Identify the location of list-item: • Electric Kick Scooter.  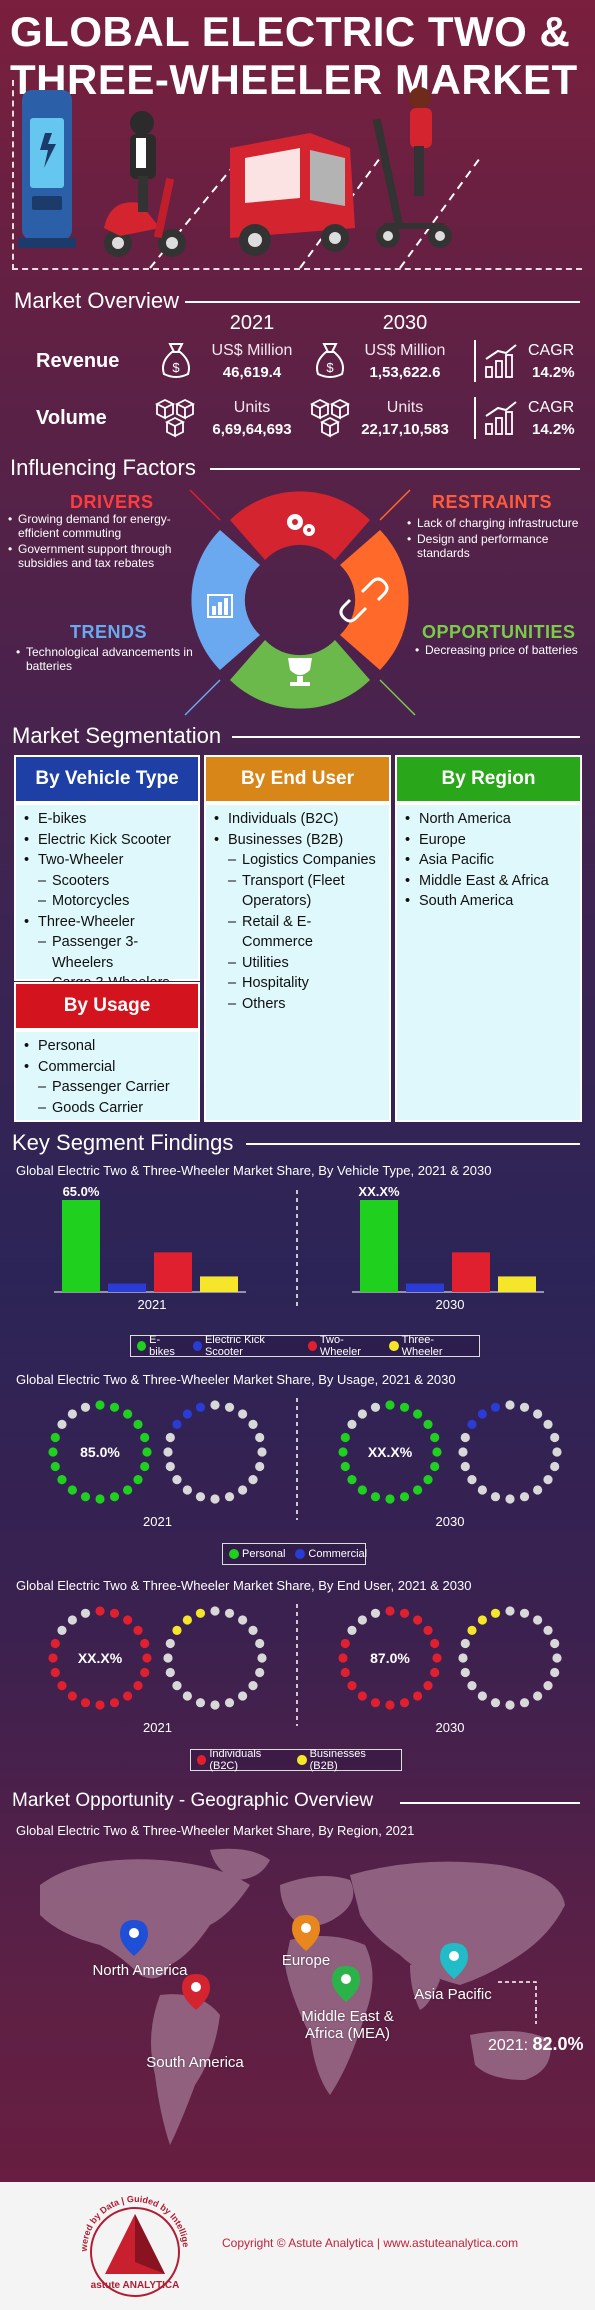
(97, 839).